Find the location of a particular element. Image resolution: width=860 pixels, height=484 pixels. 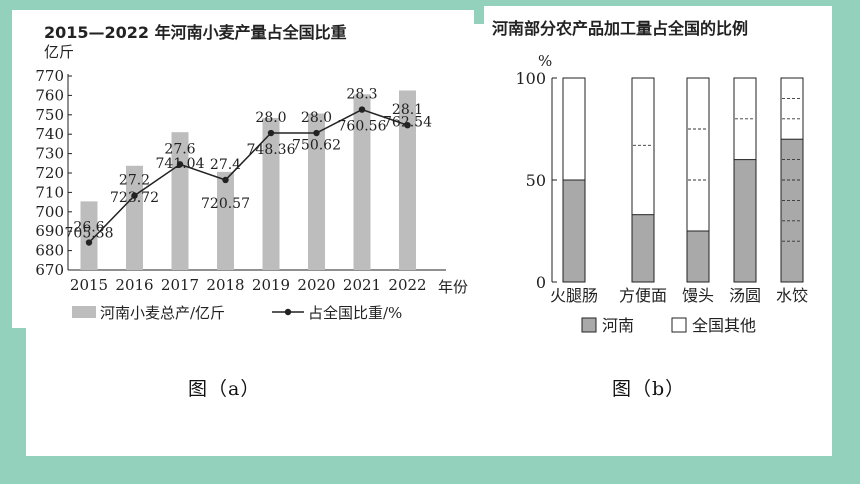

b-x-tick-label: 水饺 is located at coordinates (792, 295).